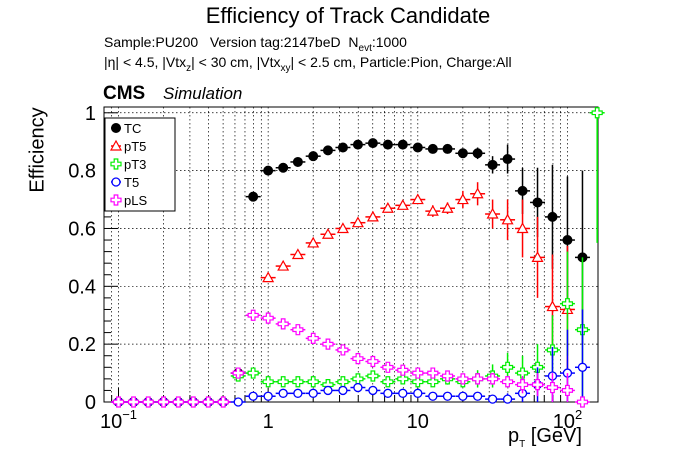 This screenshot has height=472, width=696. Describe the element at coordinates (37, 150) in the screenshot. I see `y-axis-label: Efficiency` at that location.